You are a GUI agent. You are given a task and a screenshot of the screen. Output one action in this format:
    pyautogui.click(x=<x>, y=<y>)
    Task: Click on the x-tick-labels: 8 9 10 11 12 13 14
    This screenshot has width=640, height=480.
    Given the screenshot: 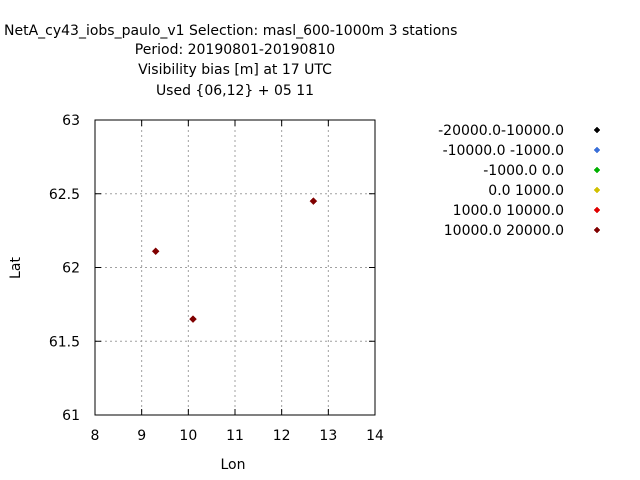 What is the action you would take?
    pyautogui.click(x=237, y=436)
    